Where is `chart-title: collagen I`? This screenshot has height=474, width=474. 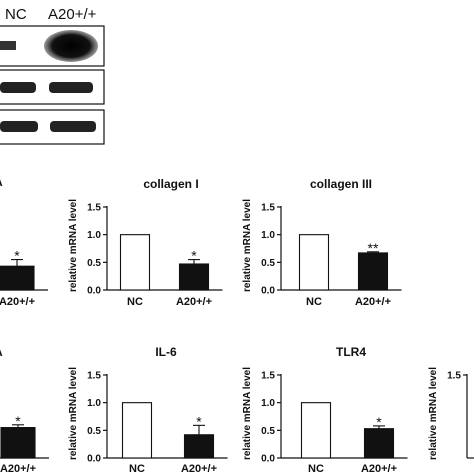
chart-title: collagen I is located at coordinates (170, 184).